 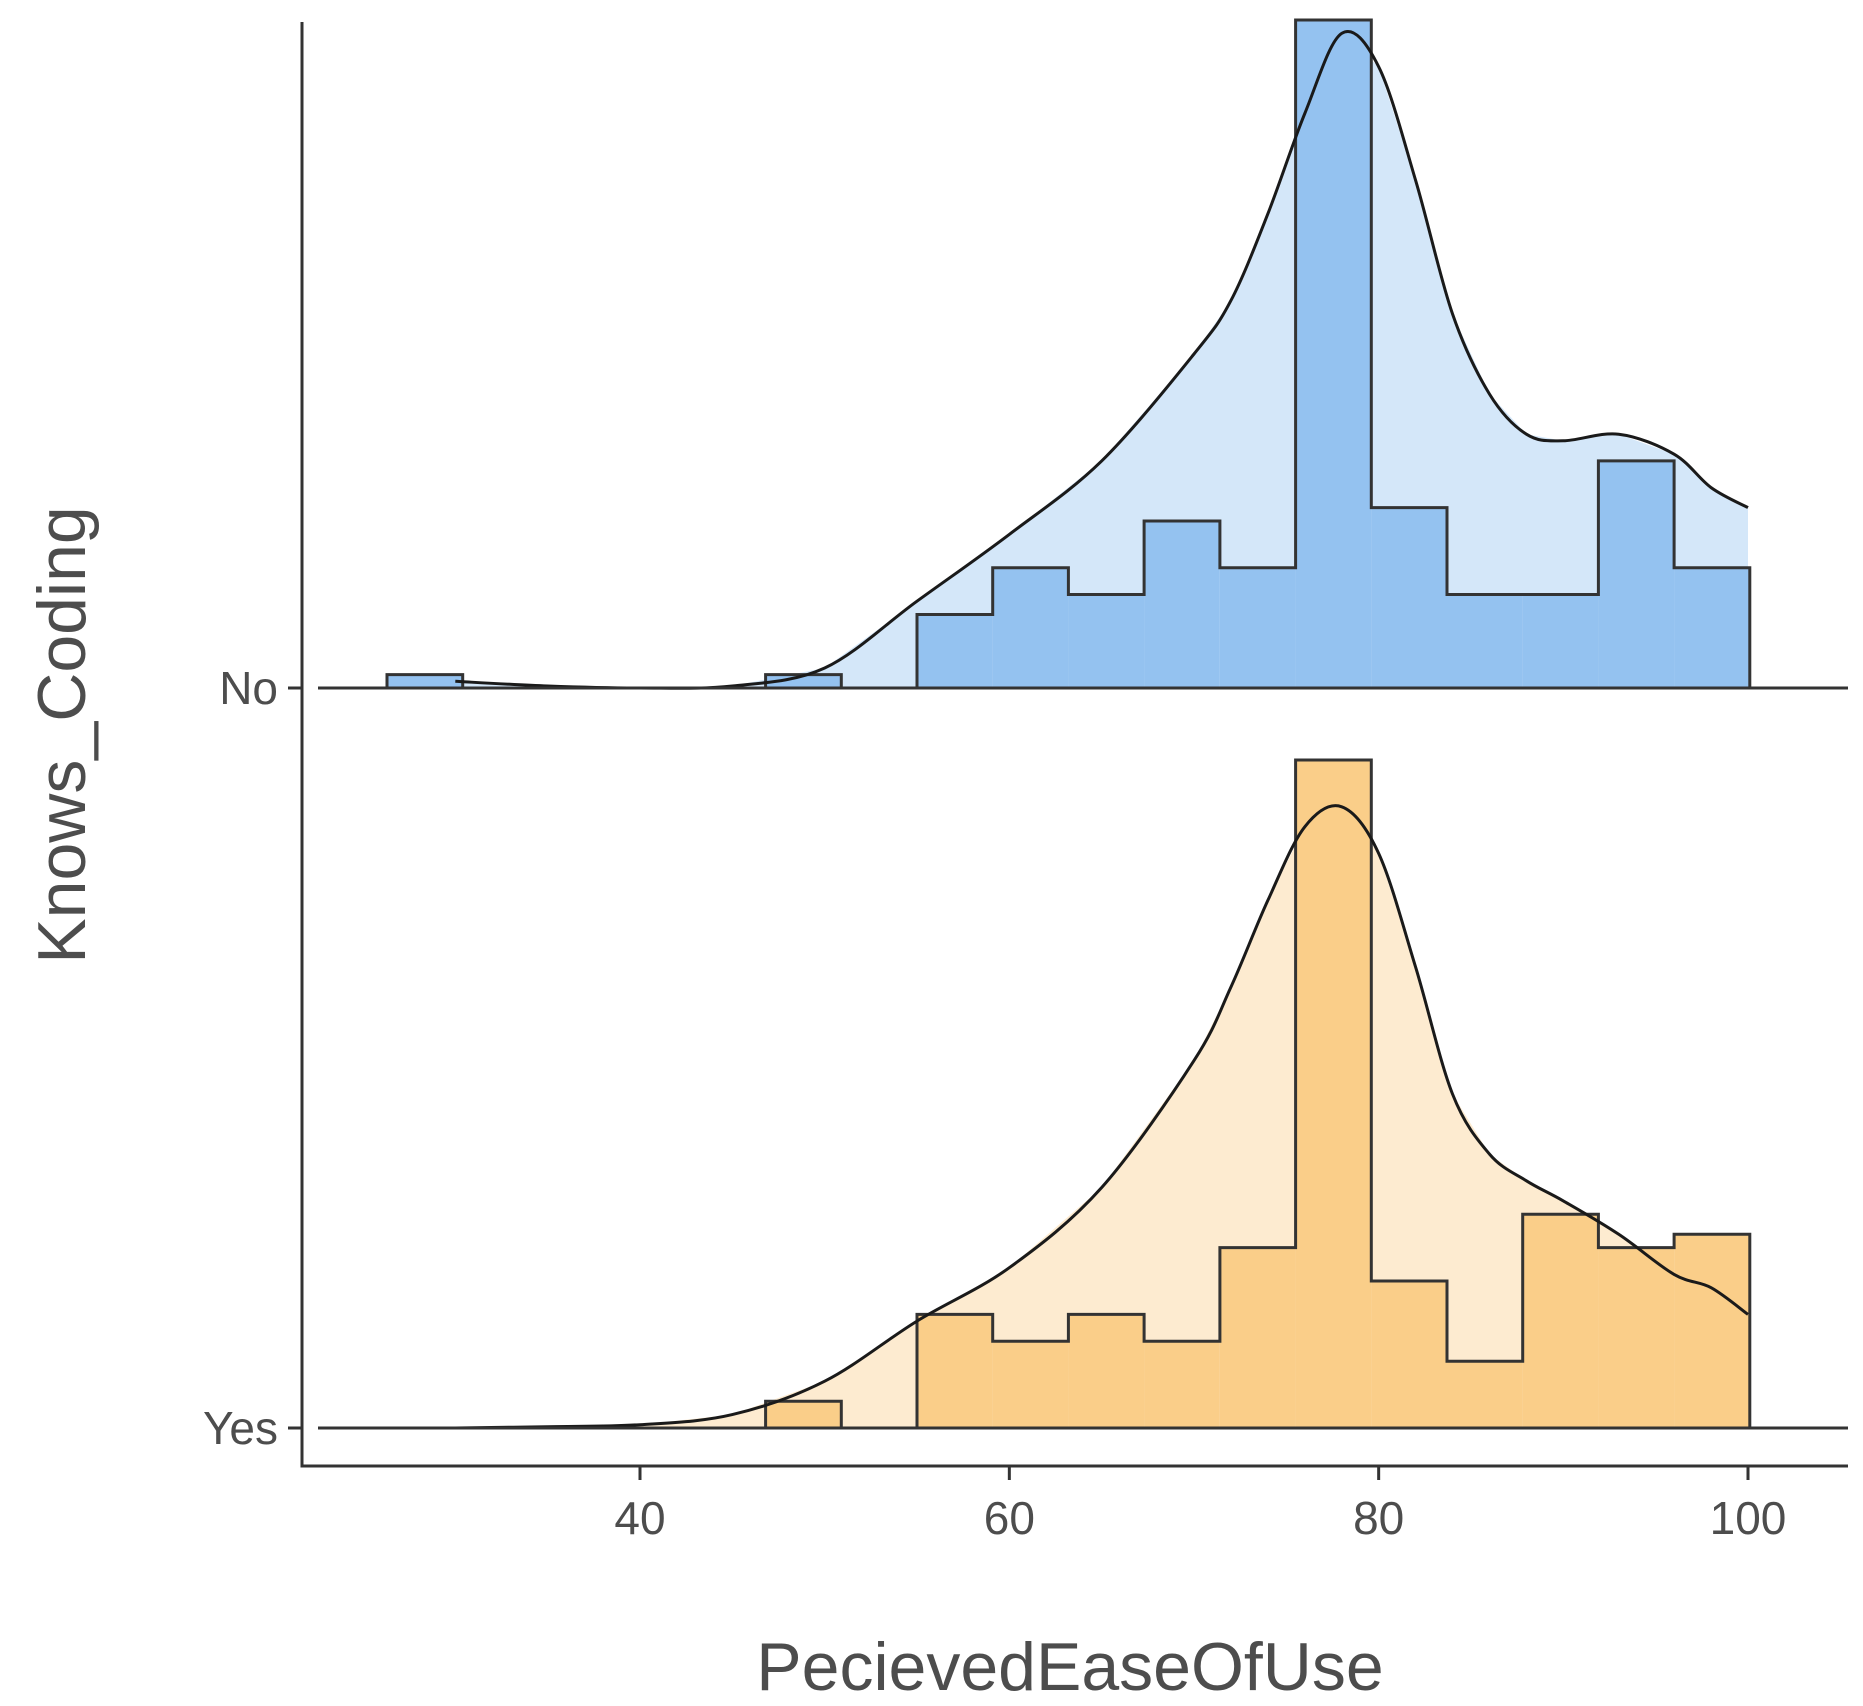 I want to click on x-tick-label: 40, so click(x=639, y=1518).